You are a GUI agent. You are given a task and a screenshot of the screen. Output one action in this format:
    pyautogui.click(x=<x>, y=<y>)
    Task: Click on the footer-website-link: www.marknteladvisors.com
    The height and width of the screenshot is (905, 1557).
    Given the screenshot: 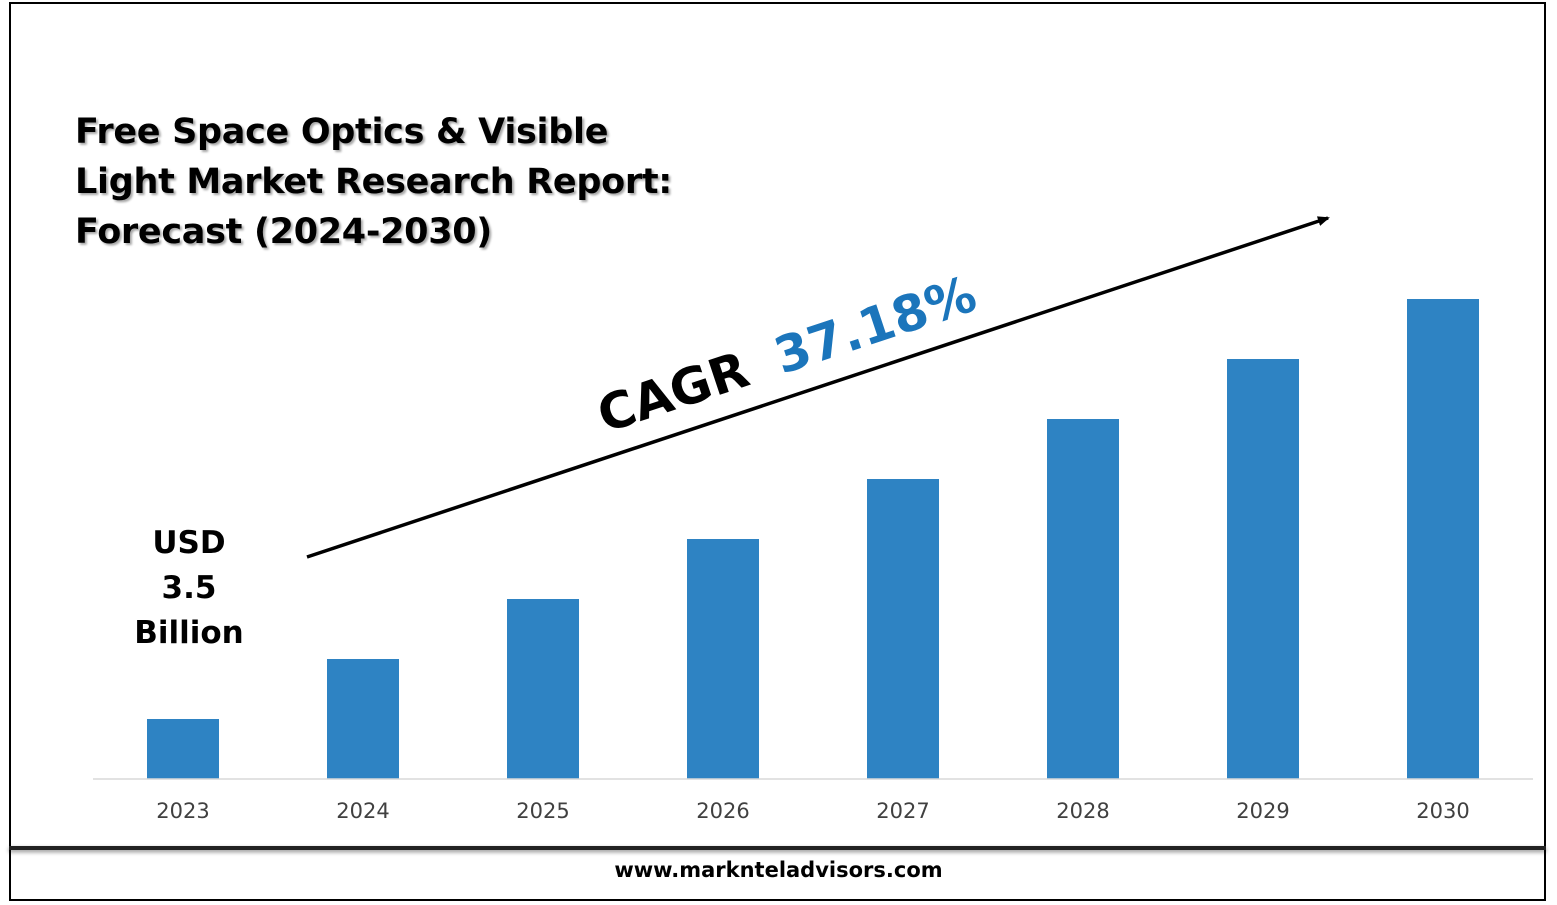 What is the action you would take?
    pyautogui.click(x=778, y=870)
    